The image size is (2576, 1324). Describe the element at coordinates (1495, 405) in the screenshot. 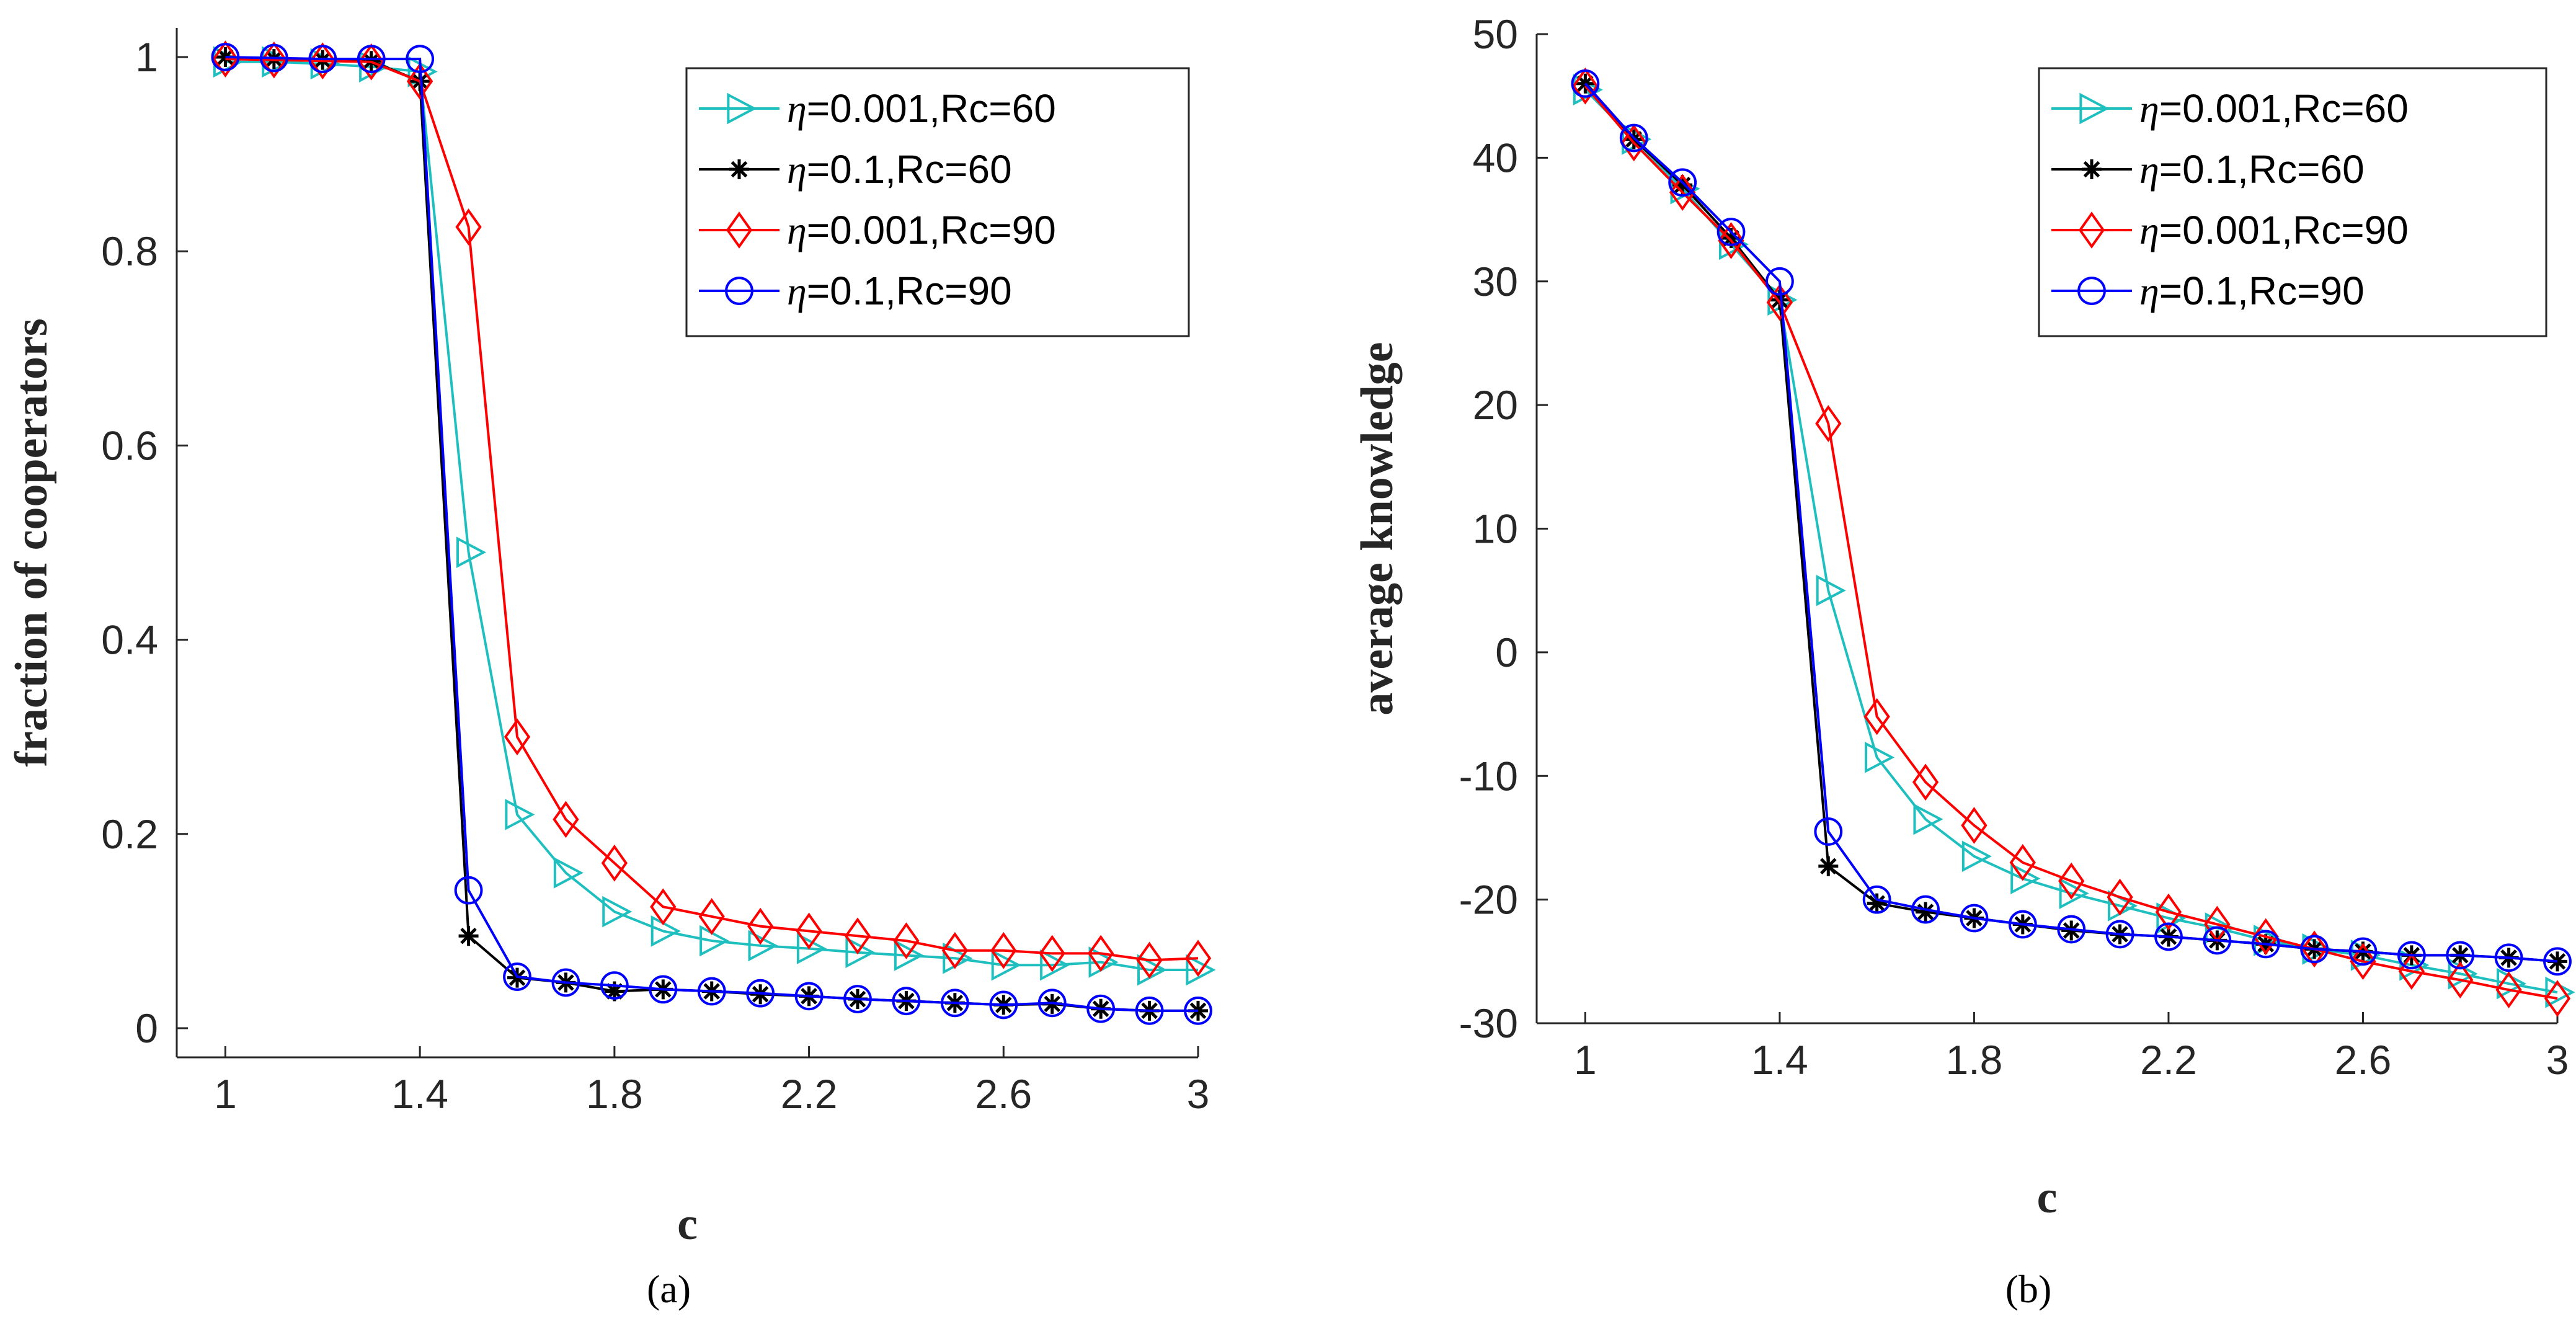

I see `y-tick-label: 20` at that location.